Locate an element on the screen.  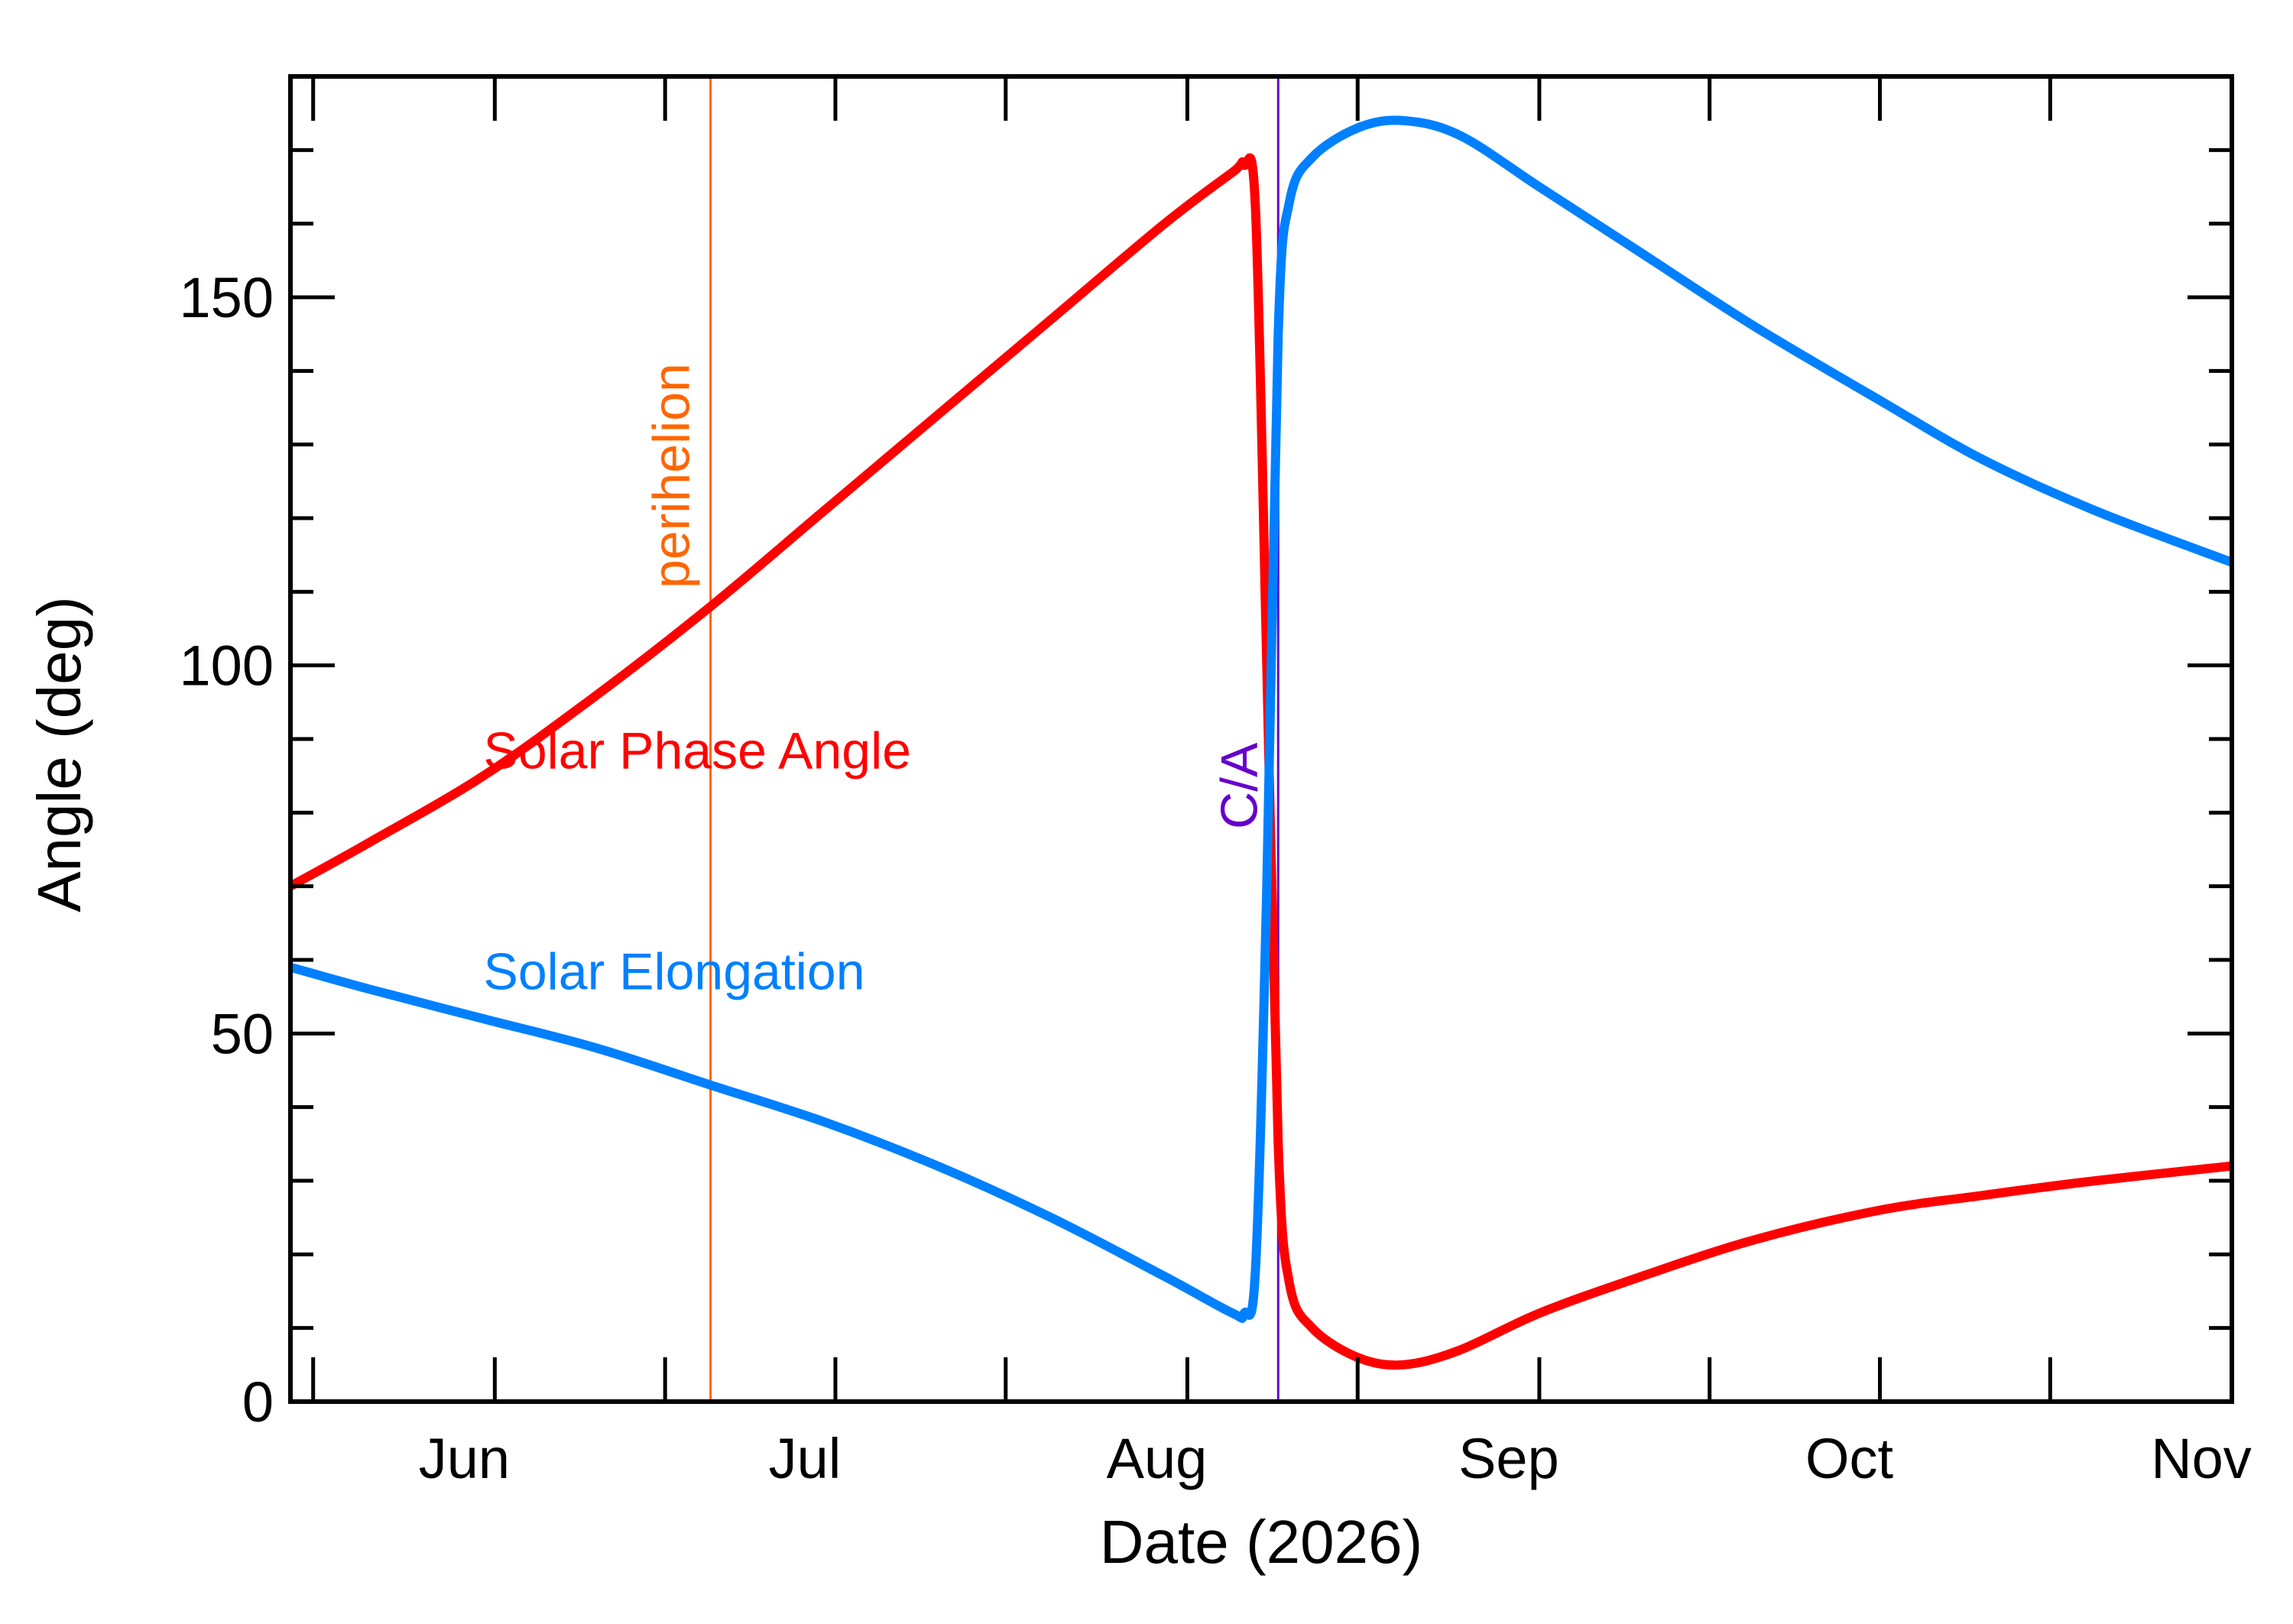
series-label-solar-phase-angle: Solar Phase Angle is located at coordinates (698, 751).